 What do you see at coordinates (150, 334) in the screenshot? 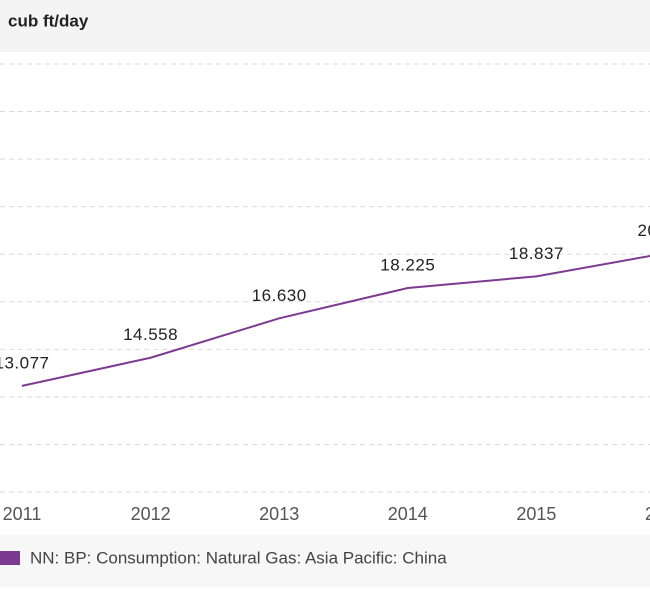
I see `data-label: 14.558` at bounding box center [150, 334].